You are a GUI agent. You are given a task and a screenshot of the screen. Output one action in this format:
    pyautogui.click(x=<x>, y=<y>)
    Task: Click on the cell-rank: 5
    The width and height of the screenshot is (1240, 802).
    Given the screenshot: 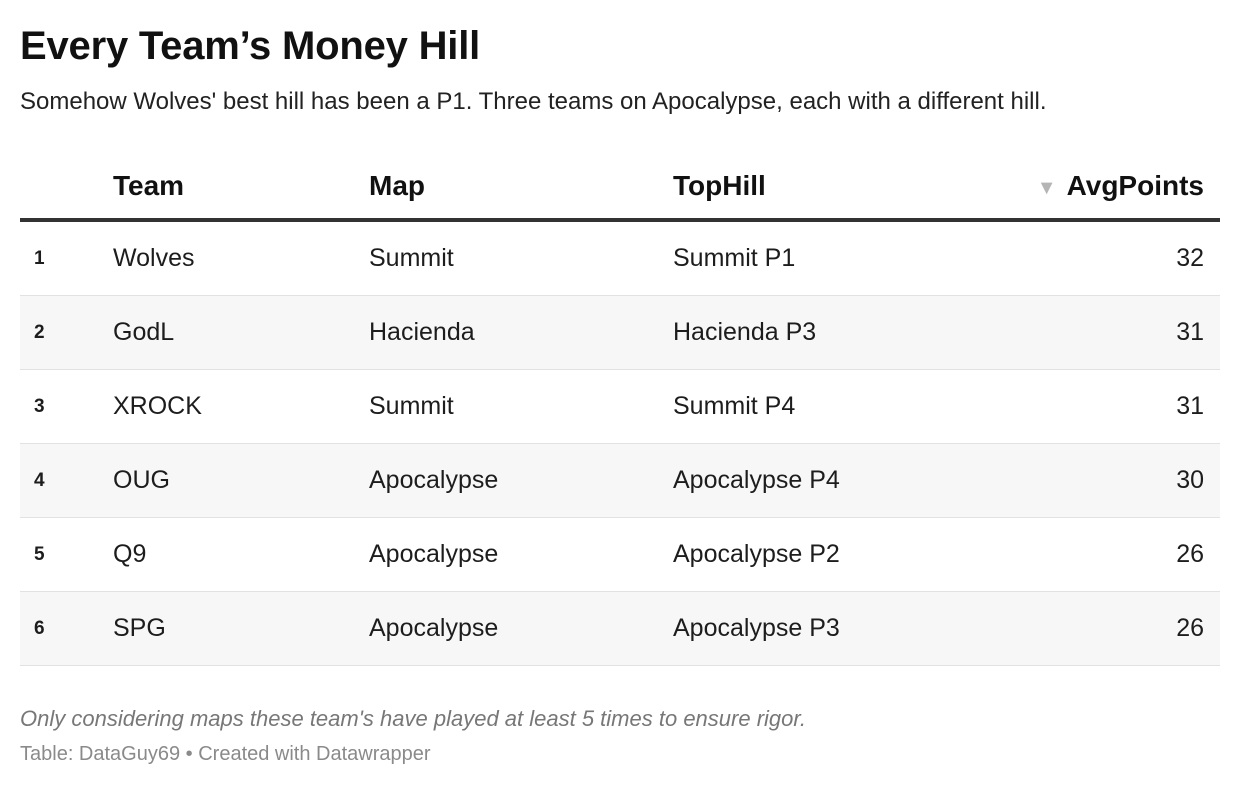 What is the action you would take?
    pyautogui.click(x=66, y=554)
    